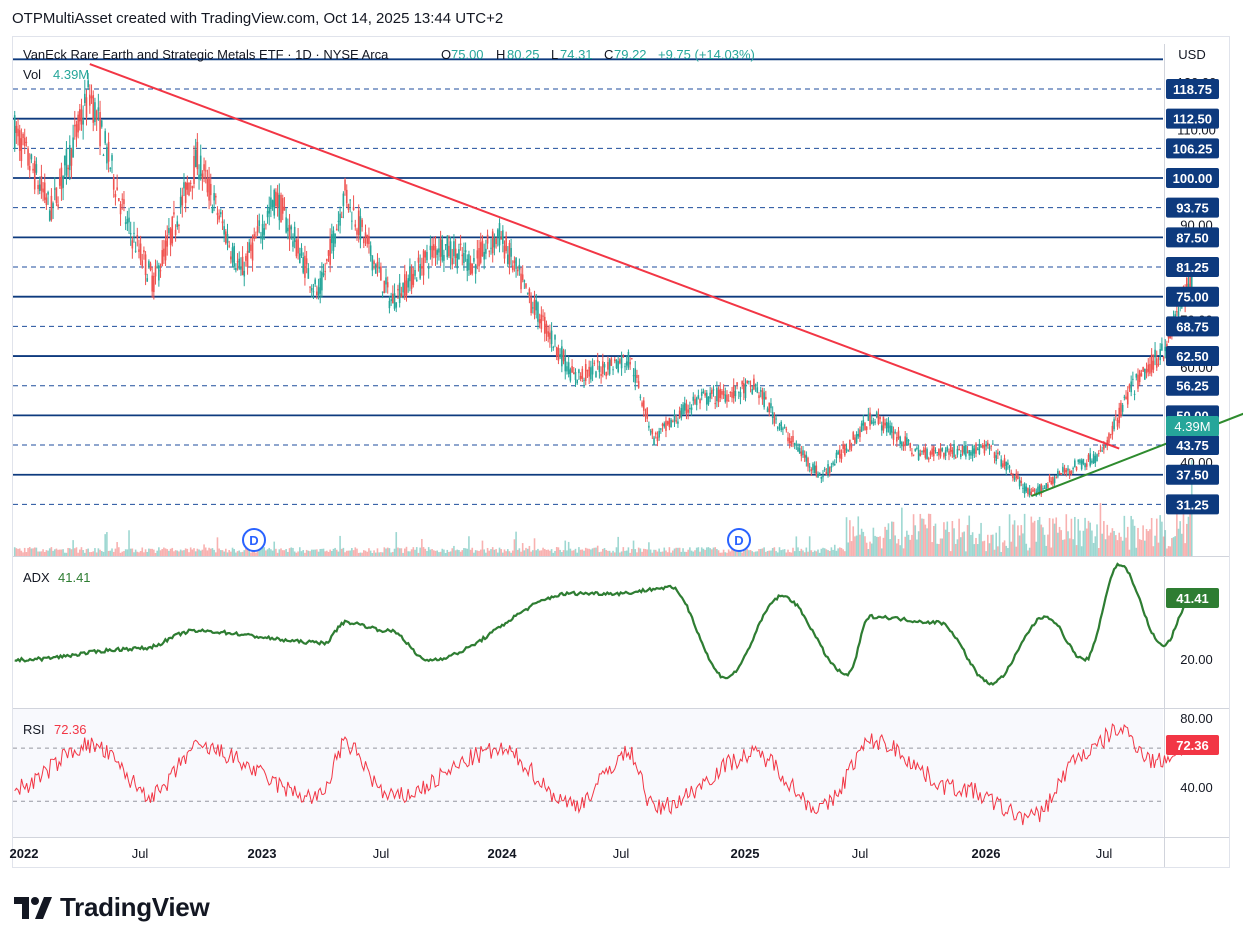  What do you see at coordinates (603, 508) in the screenshot?
I see `volume-bars` at bounding box center [603, 508].